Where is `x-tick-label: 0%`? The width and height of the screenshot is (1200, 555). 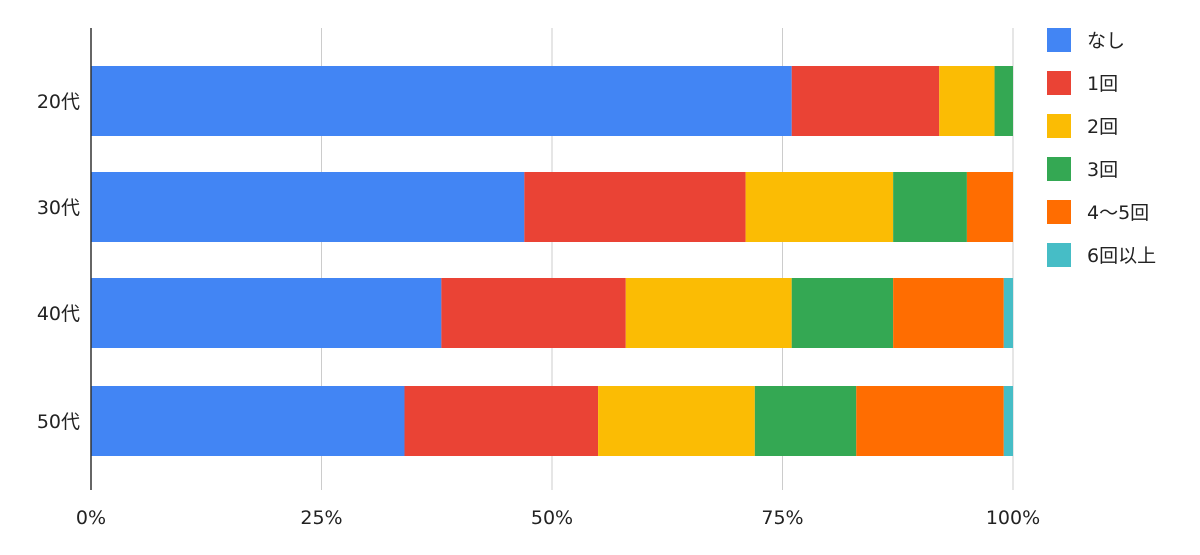 x-tick-label: 0% is located at coordinates (91, 518).